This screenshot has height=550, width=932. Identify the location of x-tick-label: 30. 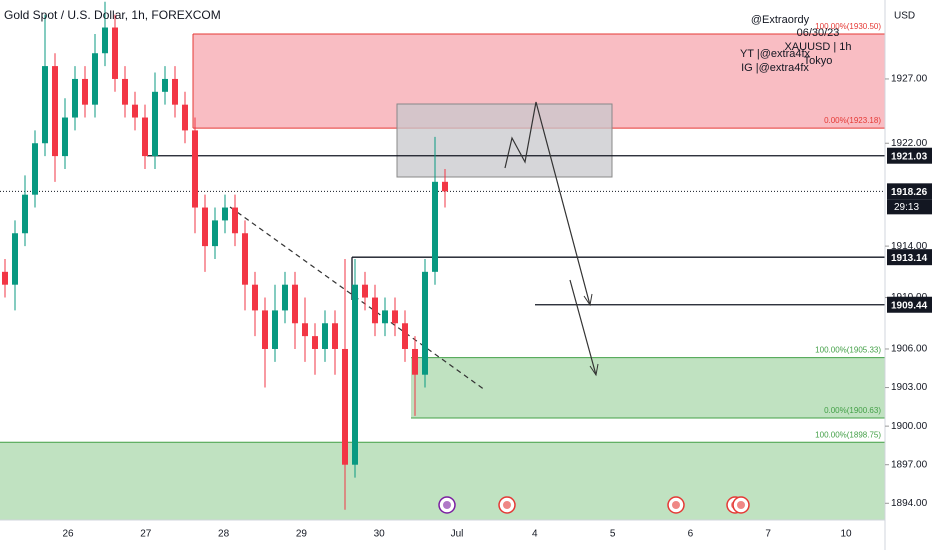
(380, 534).